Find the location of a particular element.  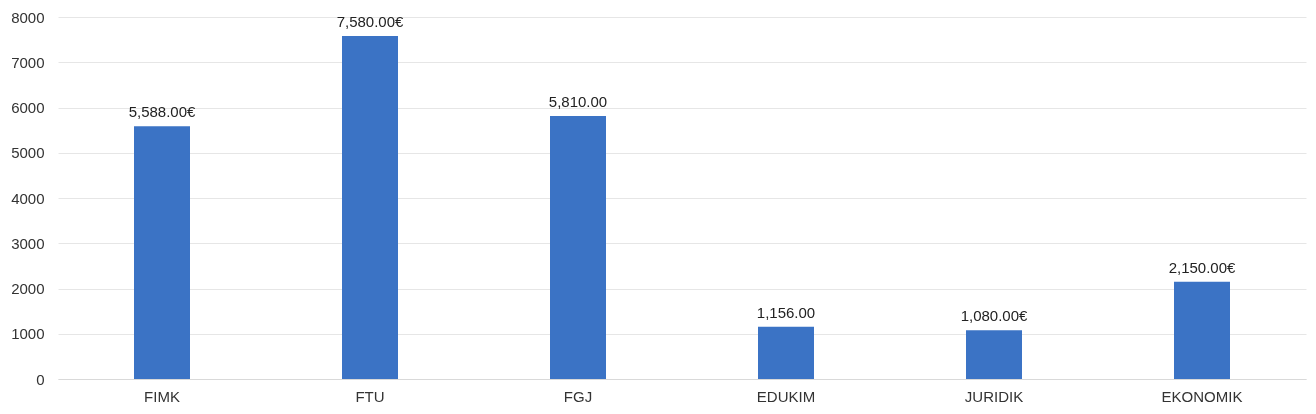

y-tick-label: 5000 is located at coordinates (28, 153).